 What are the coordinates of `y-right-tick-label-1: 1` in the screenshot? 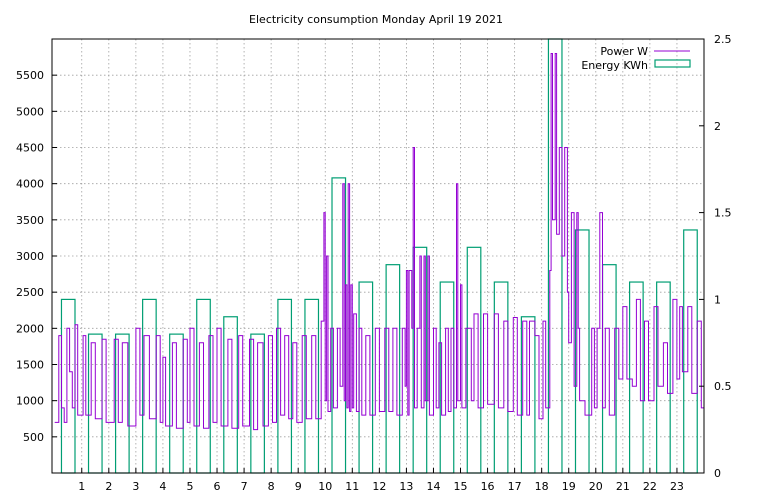 It's located at (717, 299).